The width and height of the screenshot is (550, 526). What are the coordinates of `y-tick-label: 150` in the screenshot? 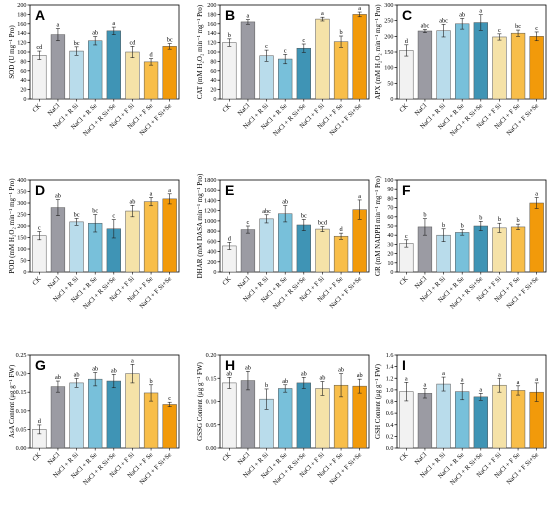 It's located at (388, 52).